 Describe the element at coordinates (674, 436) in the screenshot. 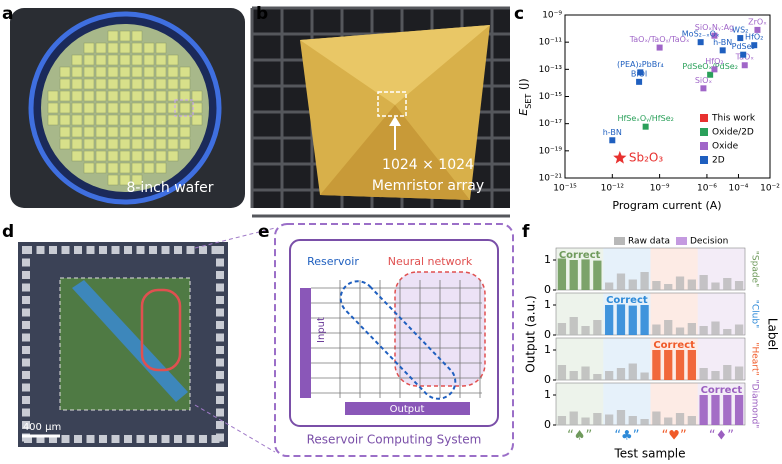

I see `x-tick-label: “♥”` at that location.